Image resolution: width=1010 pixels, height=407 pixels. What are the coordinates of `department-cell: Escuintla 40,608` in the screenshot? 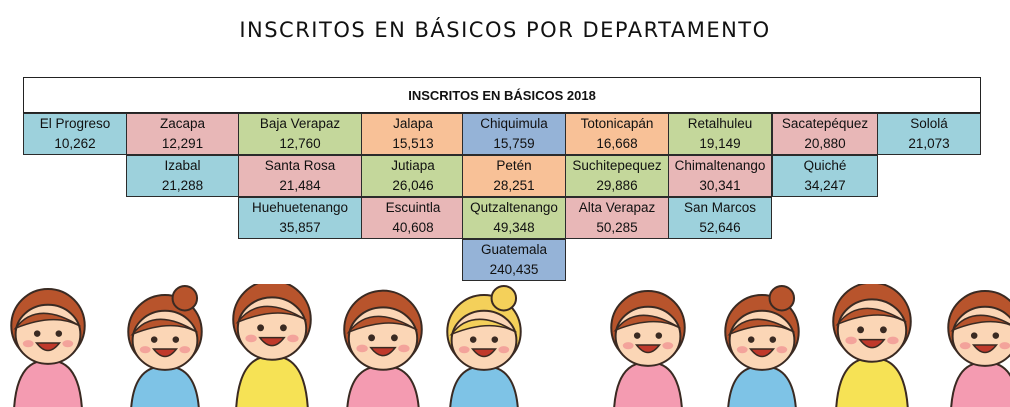 It's located at (413, 218).